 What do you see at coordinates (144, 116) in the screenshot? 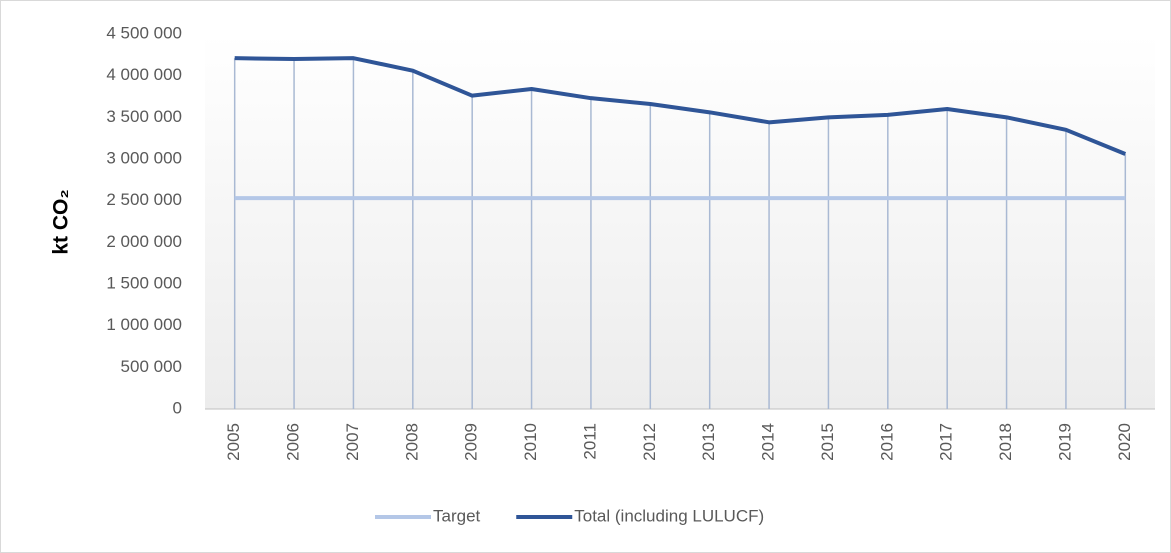
I see `y-tick-label: 3 500 000` at bounding box center [144, 116].